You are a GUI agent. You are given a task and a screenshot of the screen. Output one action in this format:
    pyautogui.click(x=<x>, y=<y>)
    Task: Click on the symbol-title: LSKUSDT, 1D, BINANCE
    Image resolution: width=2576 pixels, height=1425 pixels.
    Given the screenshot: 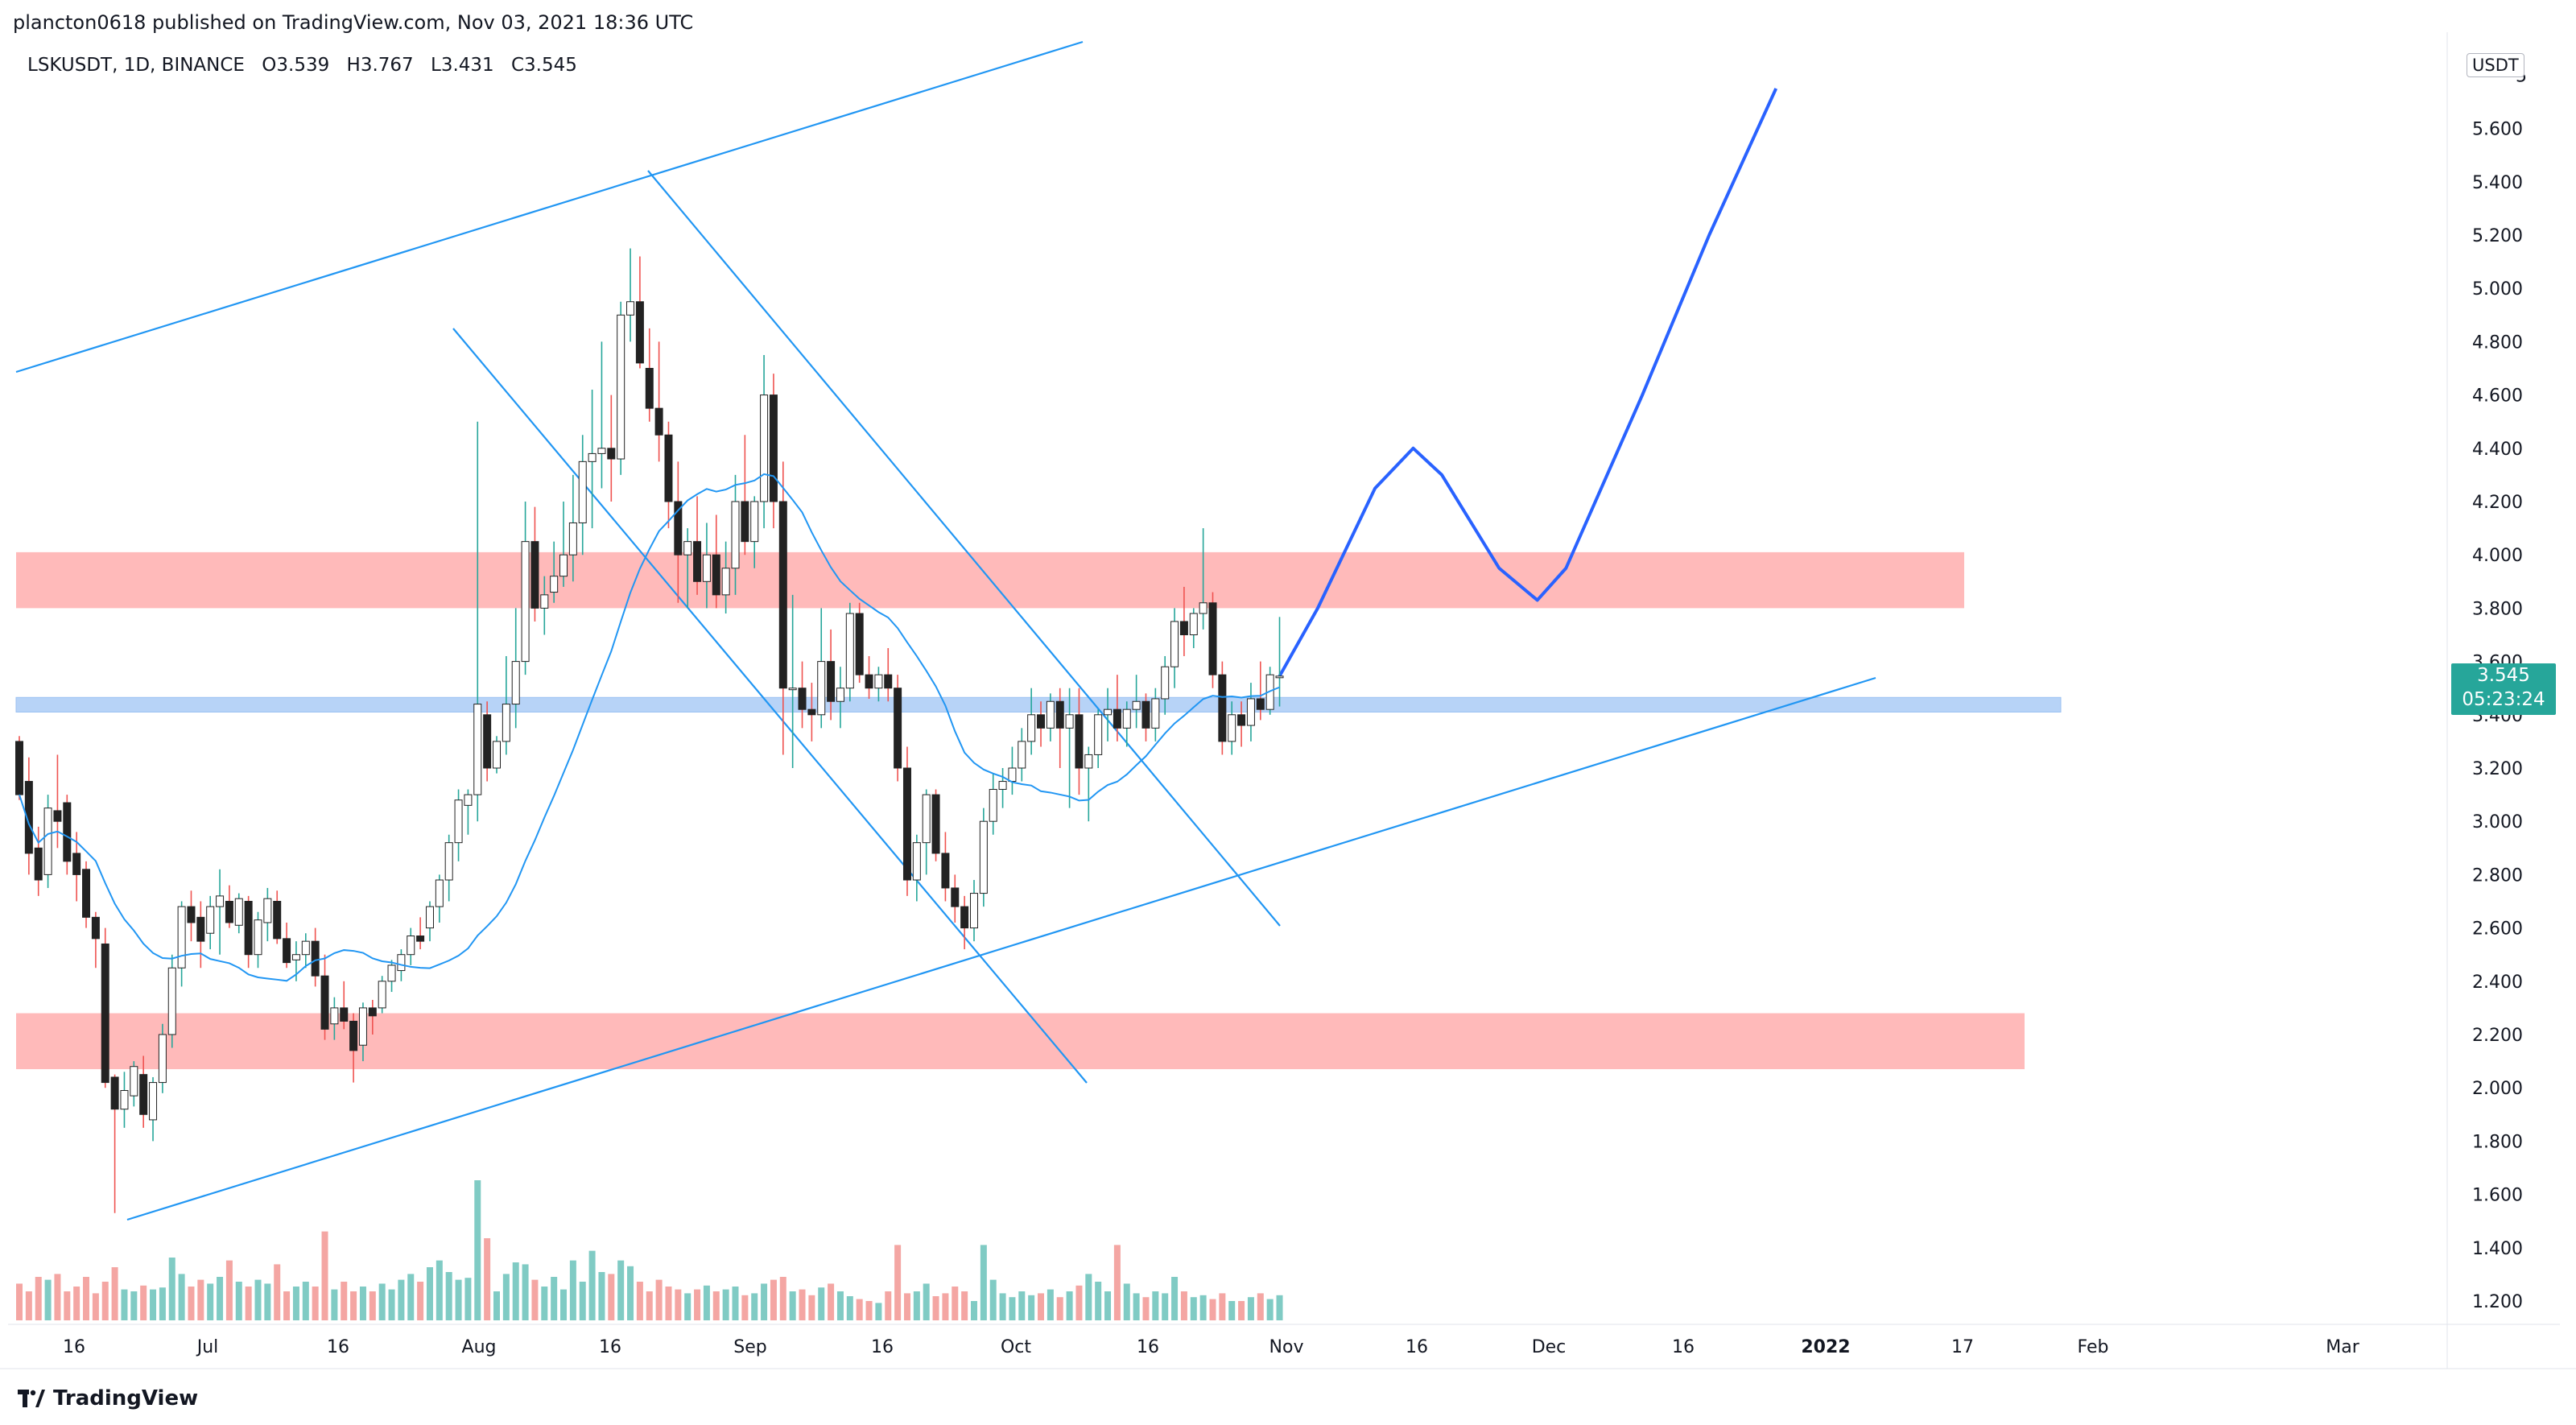 What is the action you would take?
    pyautogui.click(x=136, y=65)
    